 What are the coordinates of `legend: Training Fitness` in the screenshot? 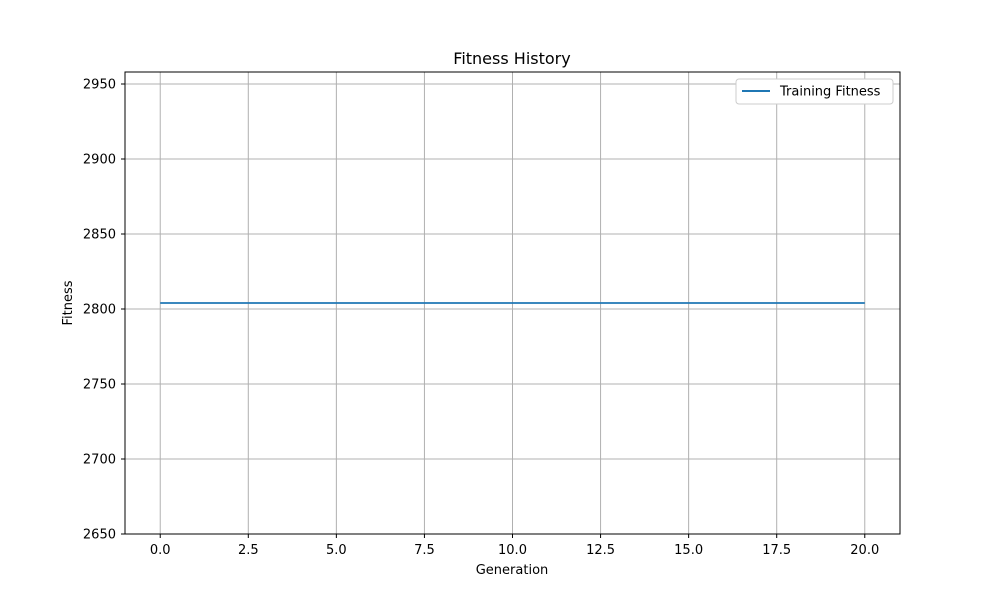 It's located at (814, 91).